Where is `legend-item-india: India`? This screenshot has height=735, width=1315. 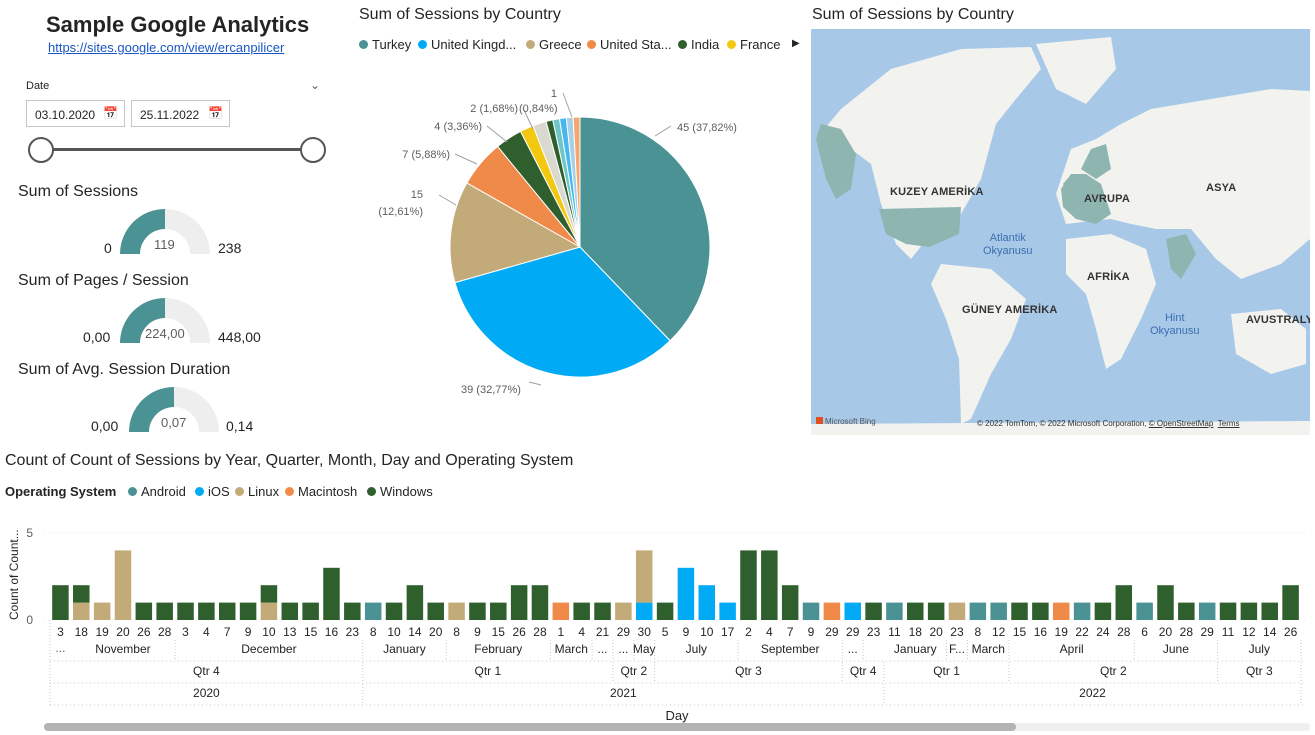 legend-item-india: India is located at coordinates (698, 44).